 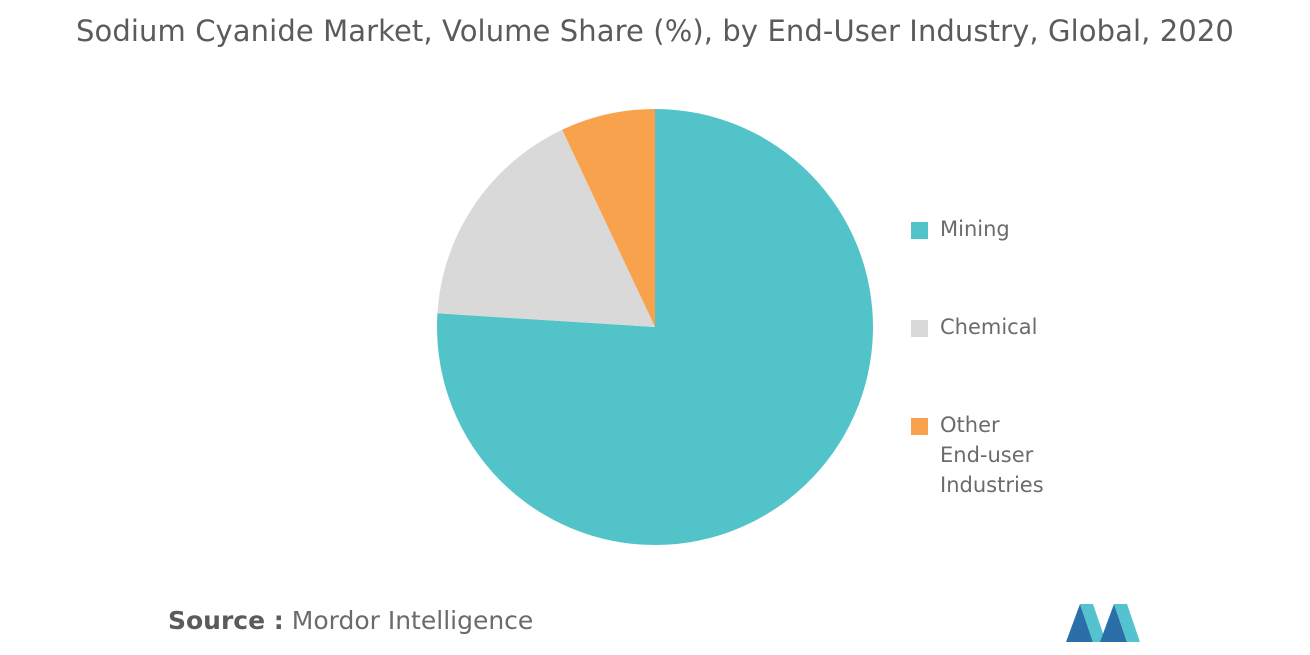 I want to click on source-note: Source : Mordor Intelligence, so click(x=350, y=620).